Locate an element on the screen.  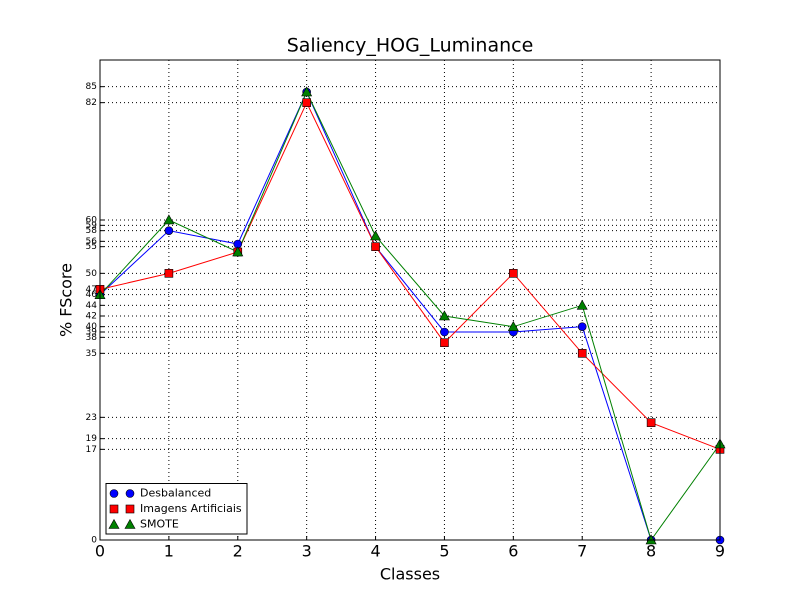
x-tick-label: 9 is located at coordinates (720, 551).